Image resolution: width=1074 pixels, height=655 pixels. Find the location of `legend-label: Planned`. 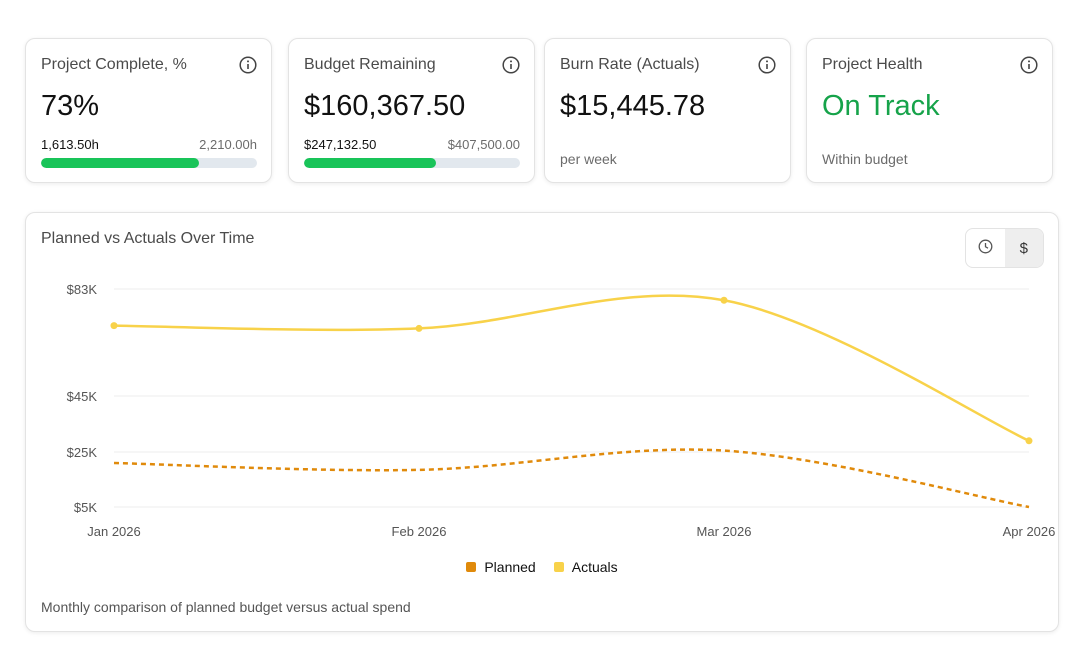

legend-label: Planned is located at coordinates (510, 567).